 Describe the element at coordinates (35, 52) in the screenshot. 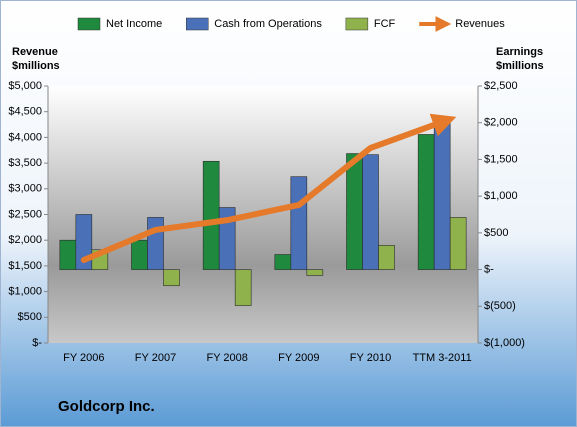

I see `y-axis-title: Revenue` at that location.